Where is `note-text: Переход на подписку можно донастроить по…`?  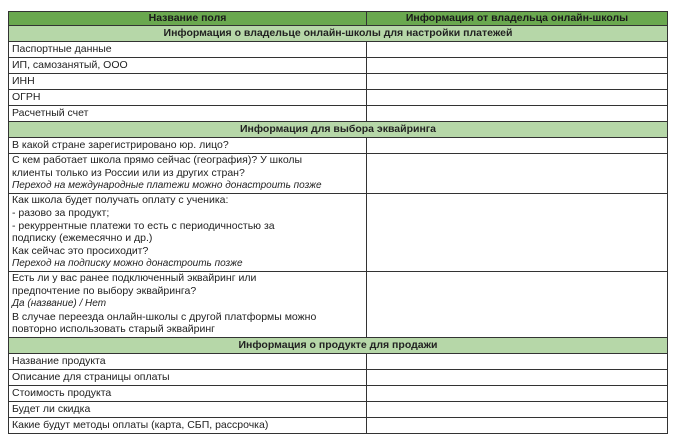 note-text: Переход на подписку можно донастроить по… is located at coordinates (127, 263).